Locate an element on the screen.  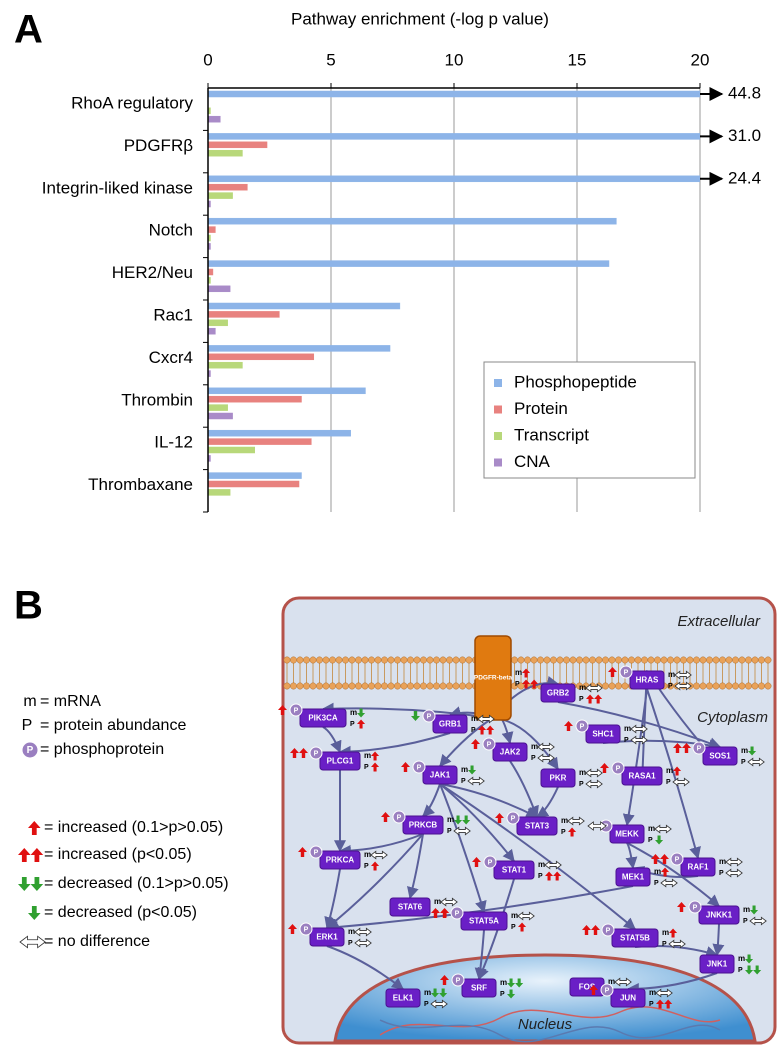
node-label: JAK1 is located at coordinates (440, 775).